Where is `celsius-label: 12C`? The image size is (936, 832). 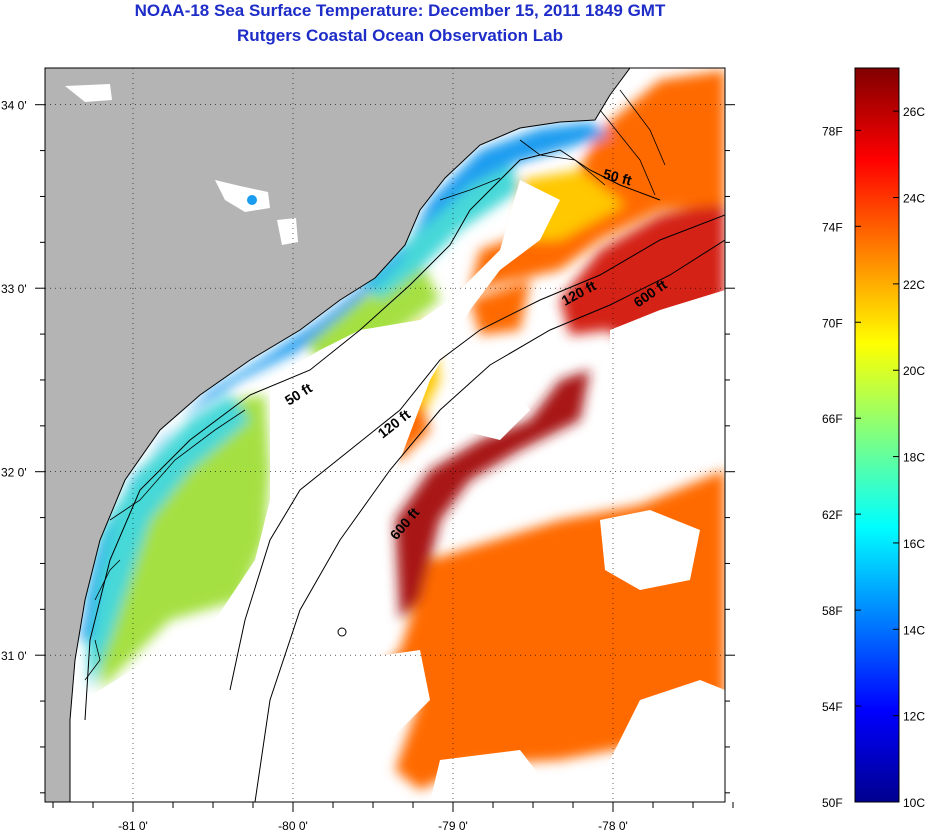 celsius-label: 12C is located at coordinates (914, 717).